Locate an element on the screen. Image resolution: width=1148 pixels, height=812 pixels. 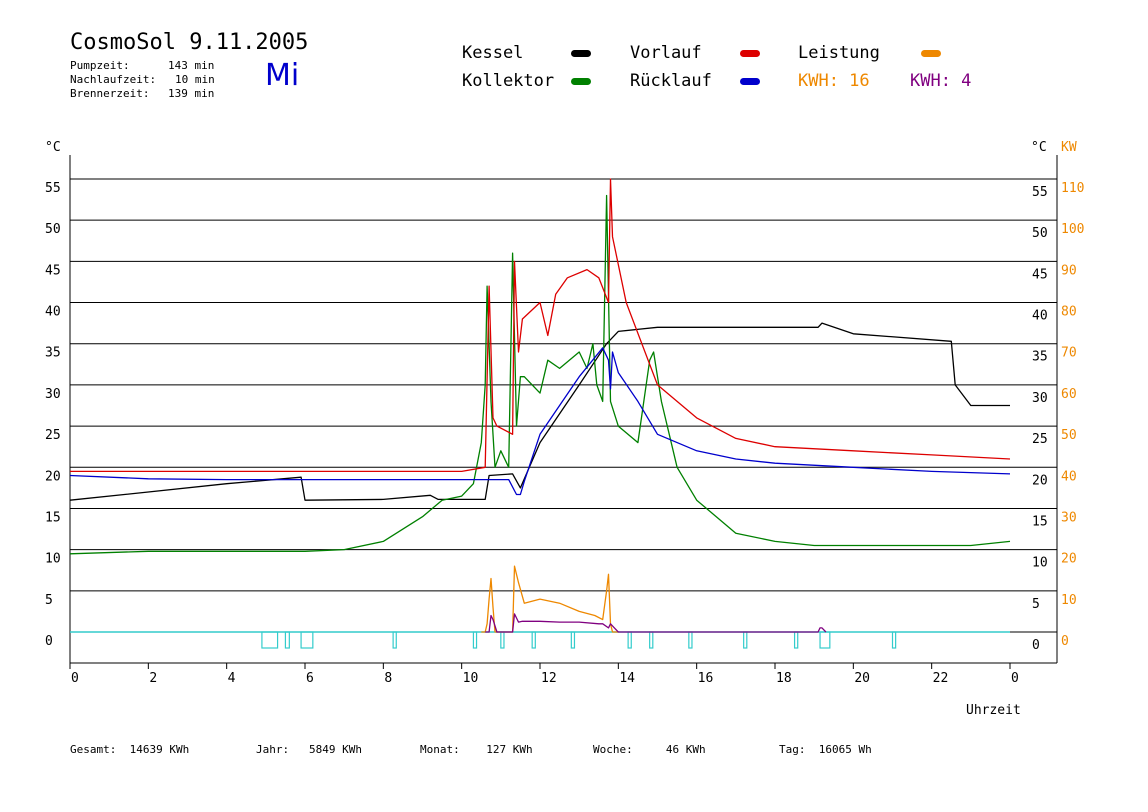
y-tick-label-right: 40 is located at coordinates (1040, 316).